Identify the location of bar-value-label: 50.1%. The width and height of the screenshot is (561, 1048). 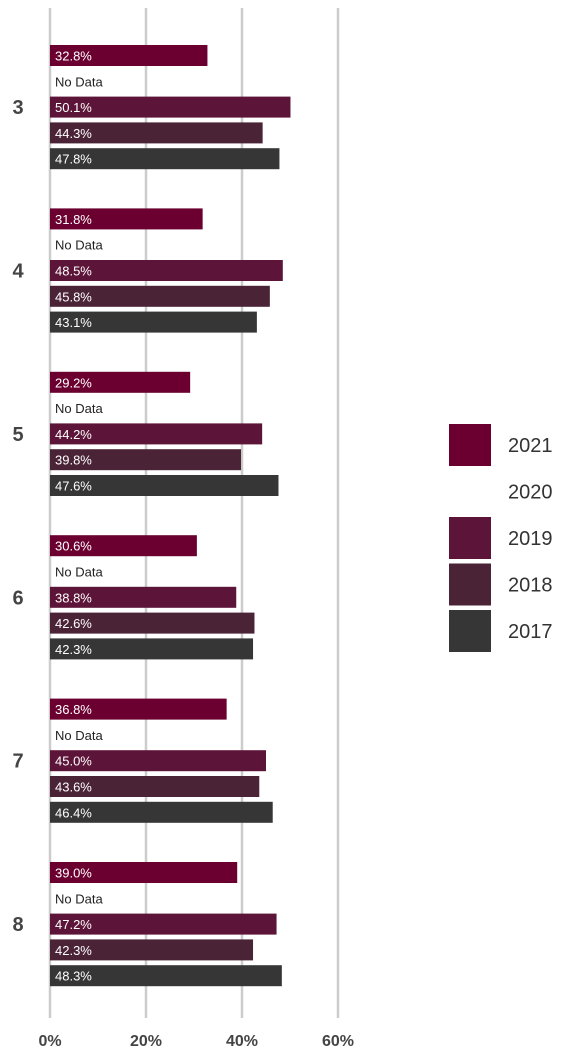
(73, 107).